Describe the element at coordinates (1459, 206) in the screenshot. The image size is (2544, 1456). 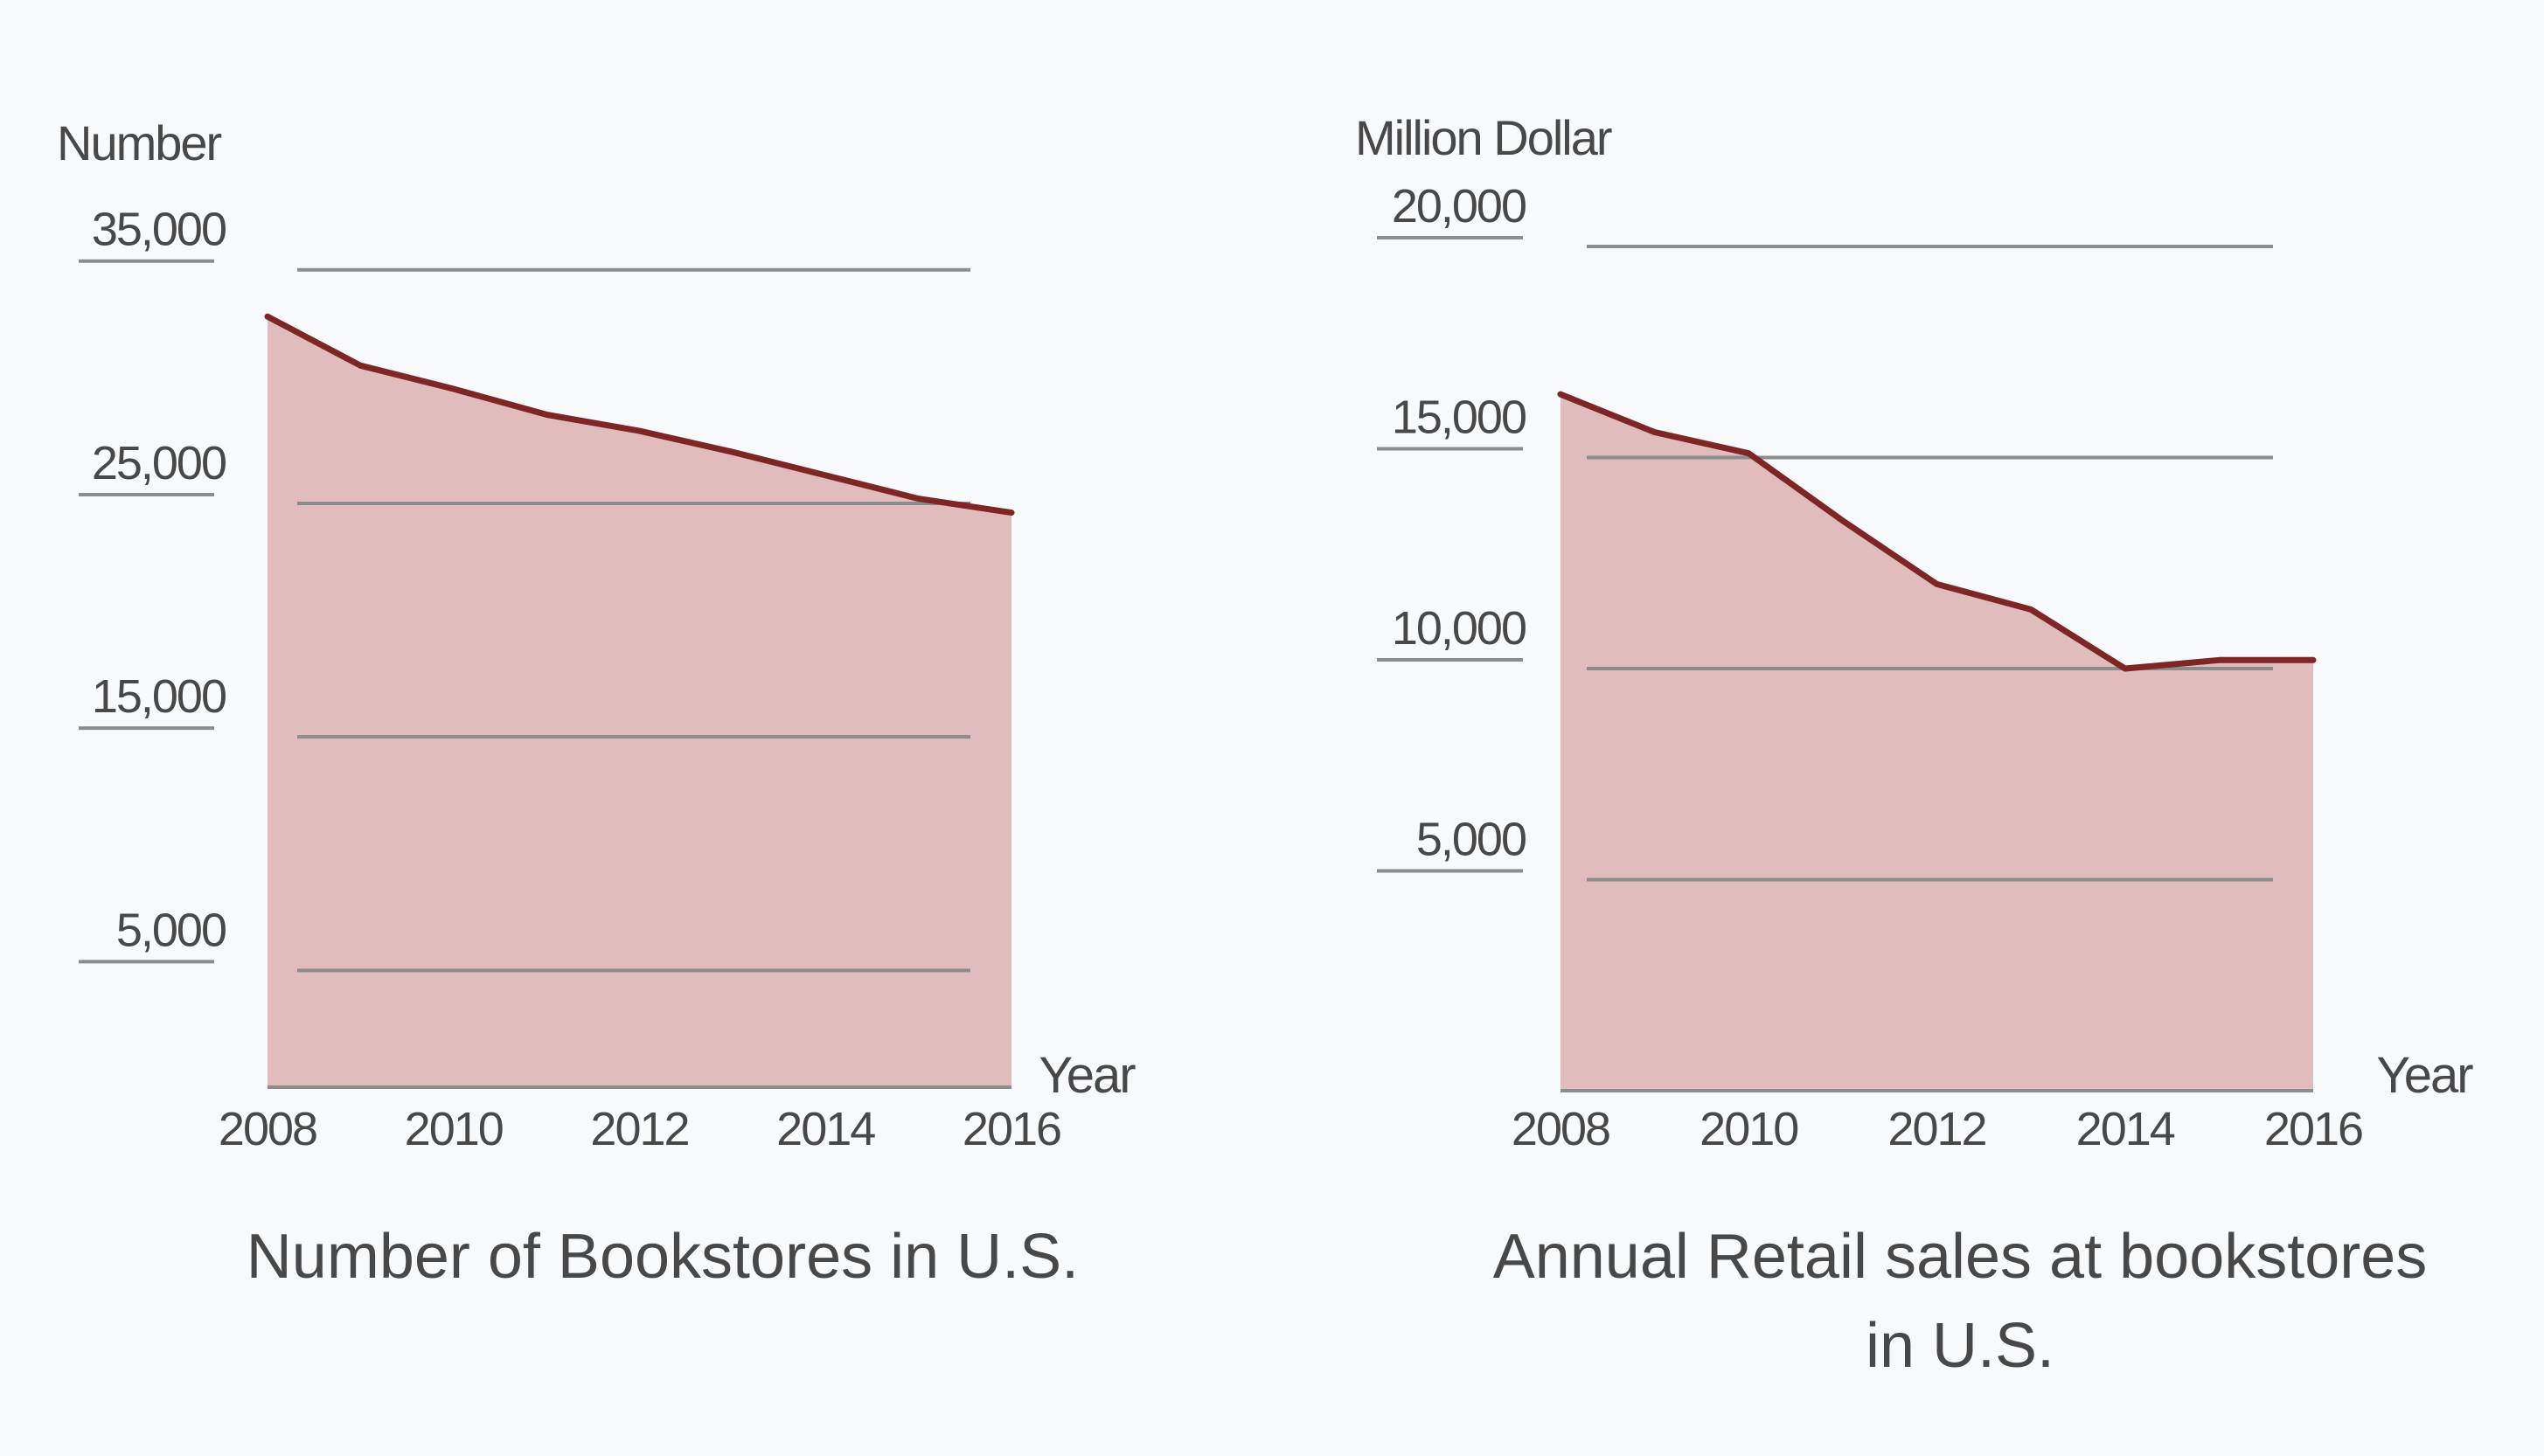
I see `y-tick-label: 20,000` at that location.